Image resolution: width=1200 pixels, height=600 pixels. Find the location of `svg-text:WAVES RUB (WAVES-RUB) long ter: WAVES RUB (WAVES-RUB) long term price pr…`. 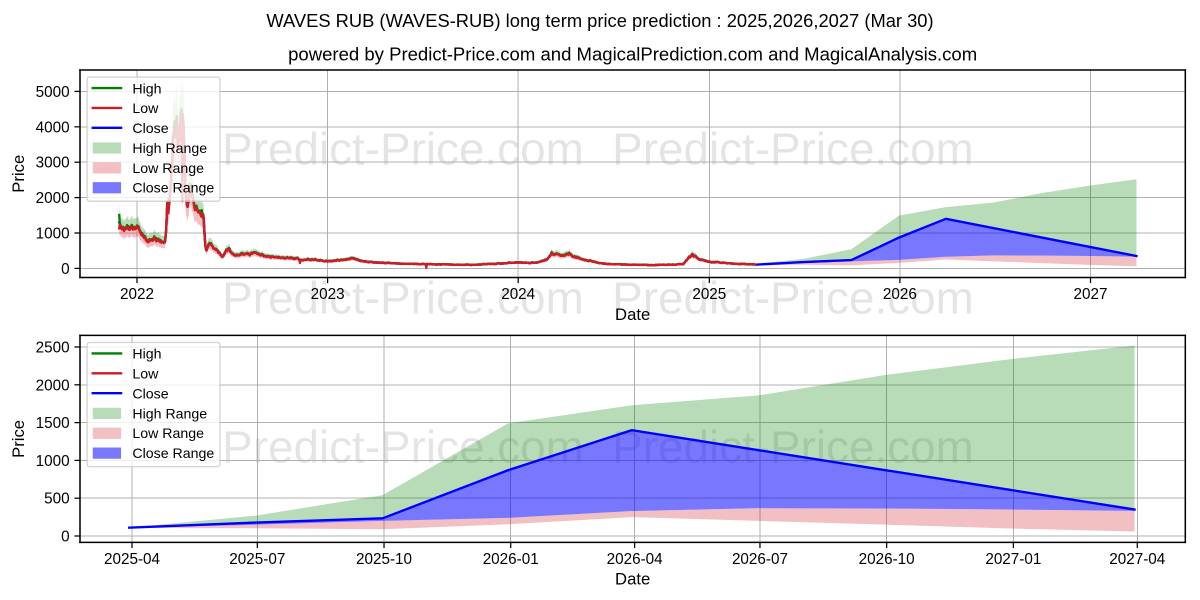

svg-text:WAVES RUB (WAVES-RUB) long ter: WAVES RUB (WAVES-RUB) long term price pr… is located at coordinates (599, 20).